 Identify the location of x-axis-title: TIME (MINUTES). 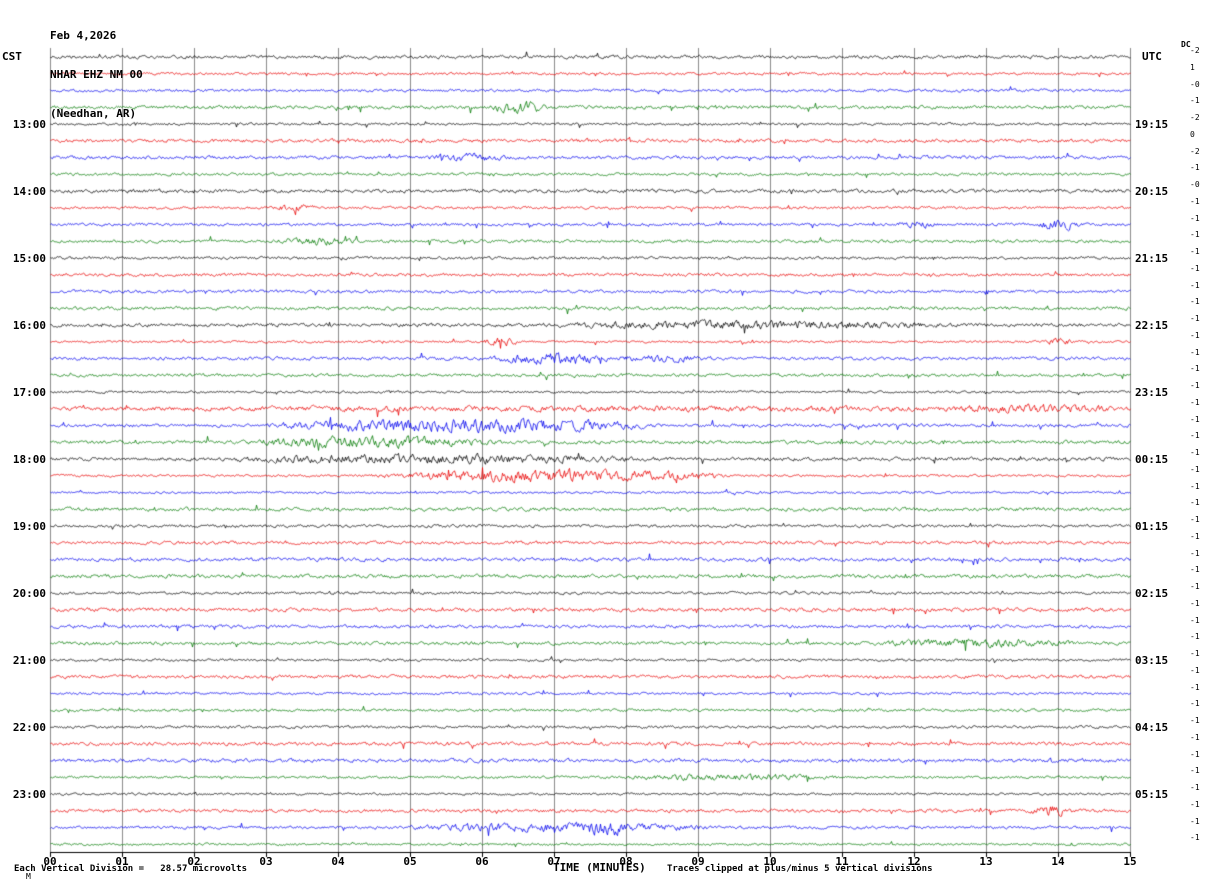
(599, 867).